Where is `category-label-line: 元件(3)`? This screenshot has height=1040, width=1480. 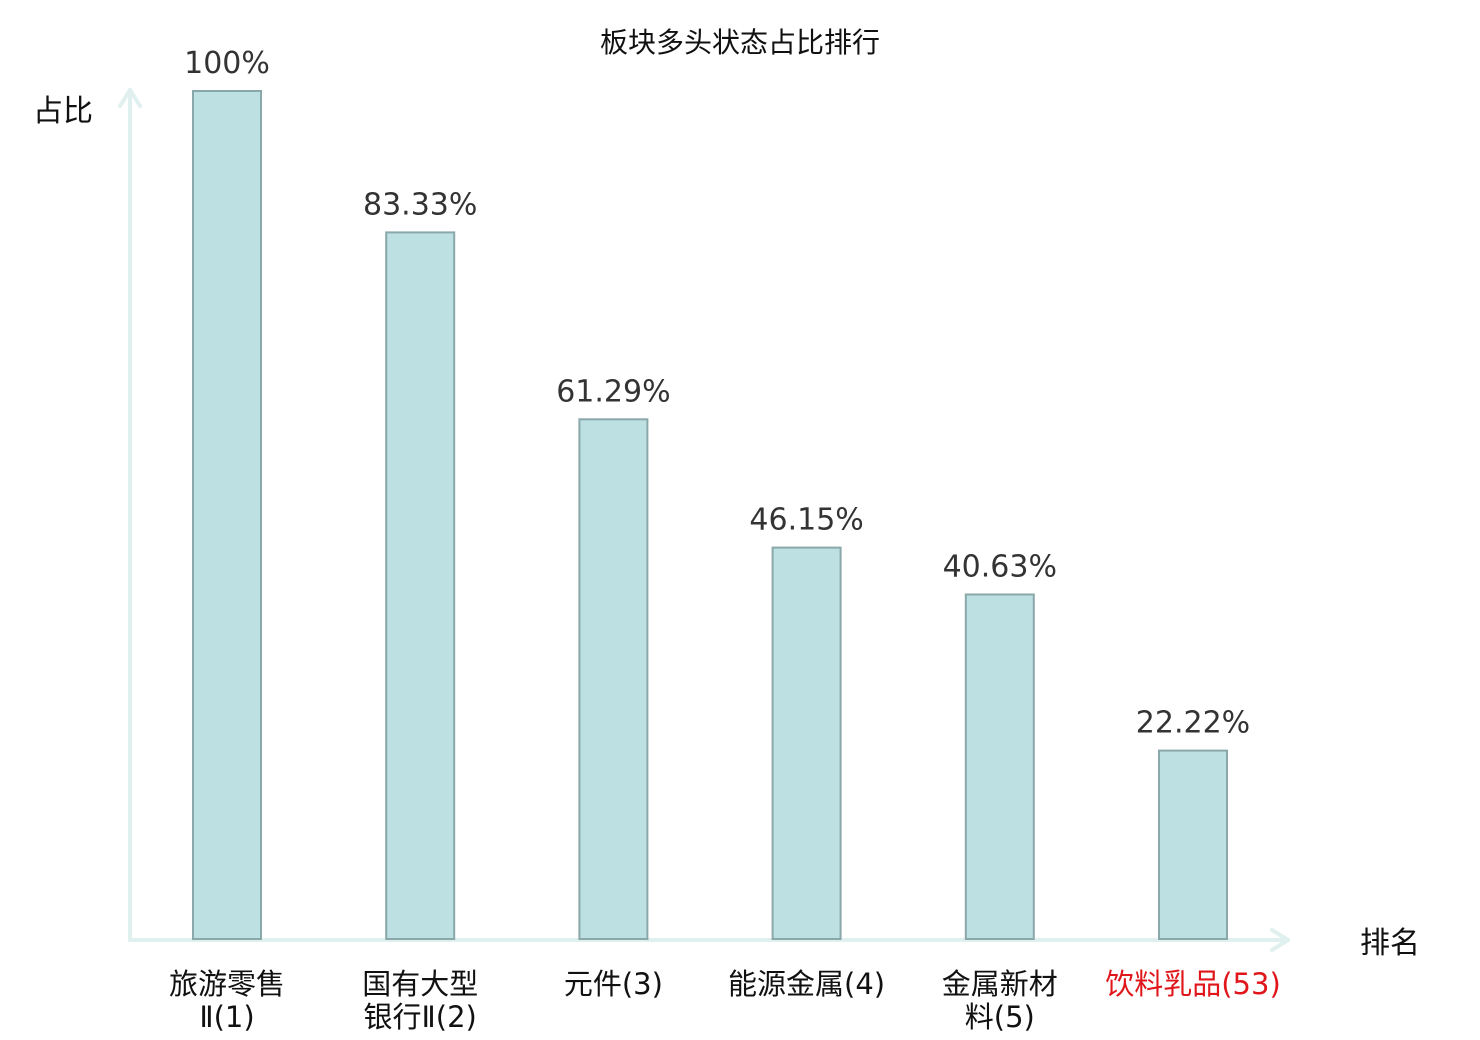
category-label-line: 元件(3) is located at coordinates (613, 984).